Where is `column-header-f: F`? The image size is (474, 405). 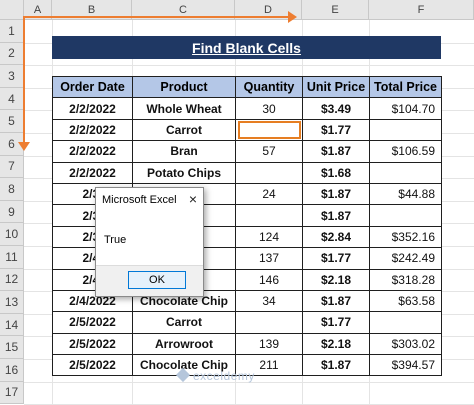
column-header-f: F is located at coordinates (421, 10).